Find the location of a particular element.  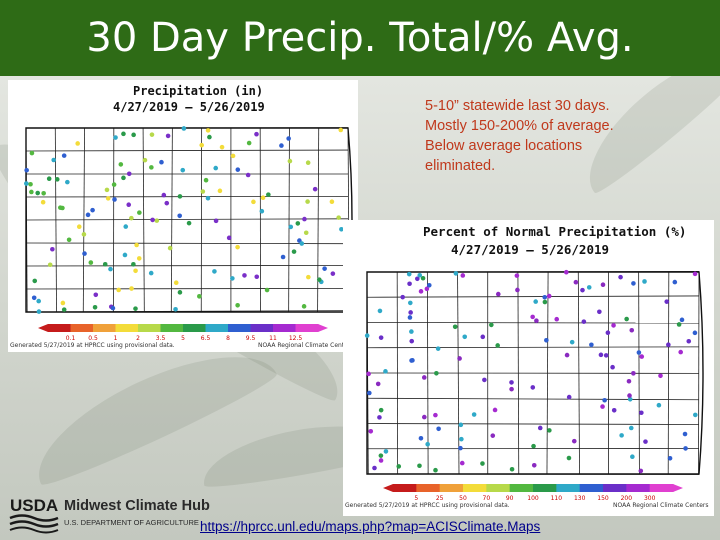

scale-label: 9.5 is located at coordinates (251, 338).